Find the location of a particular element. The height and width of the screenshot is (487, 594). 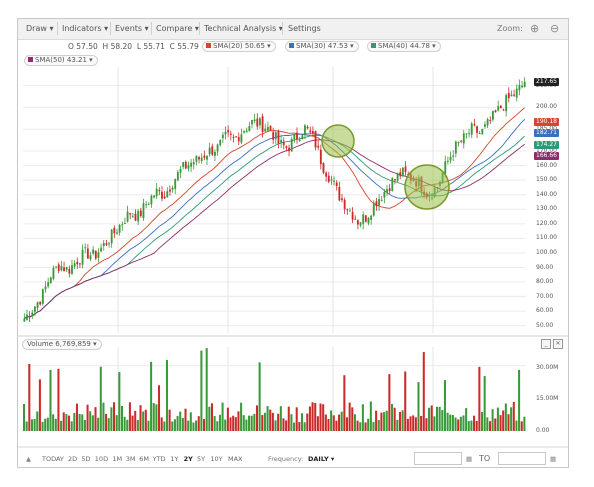

range-button-max: MAX is located at coordinates (235, 459).